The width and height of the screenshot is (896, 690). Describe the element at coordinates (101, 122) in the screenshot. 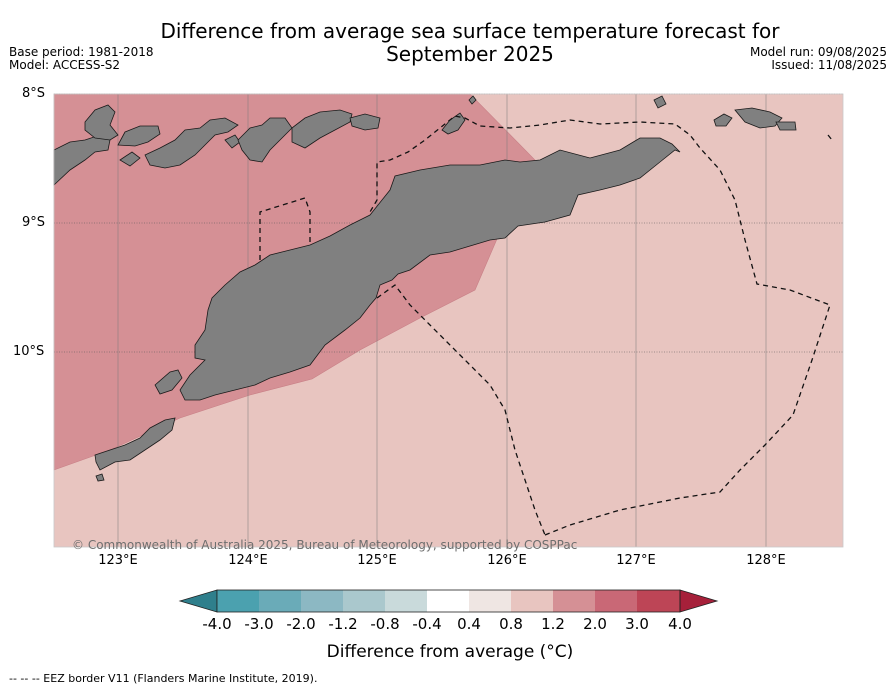

I see `adonara-island` at that location.